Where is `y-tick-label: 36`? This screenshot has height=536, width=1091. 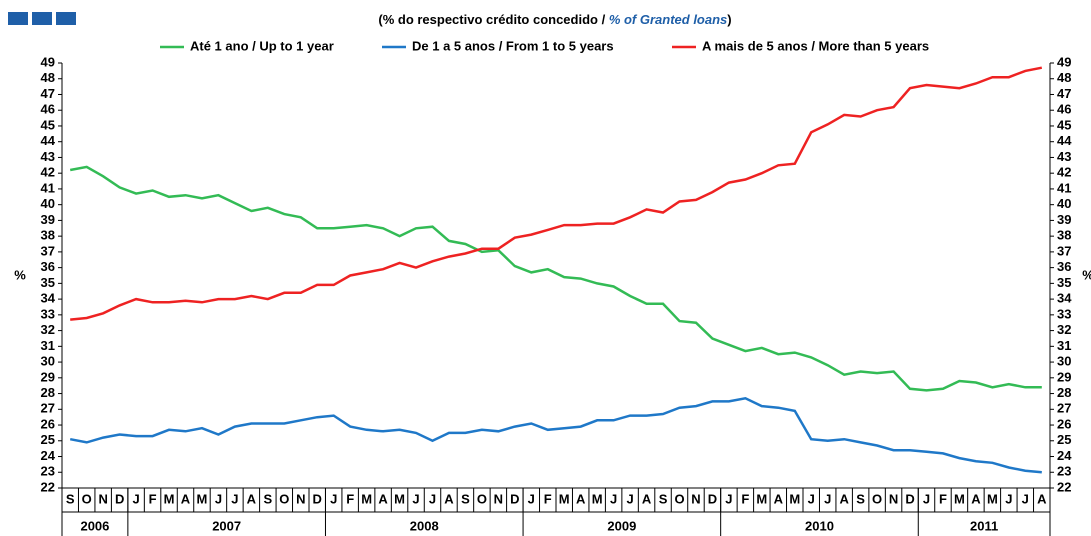 y-tick-label: 36 is located at coordinates (48, 266).